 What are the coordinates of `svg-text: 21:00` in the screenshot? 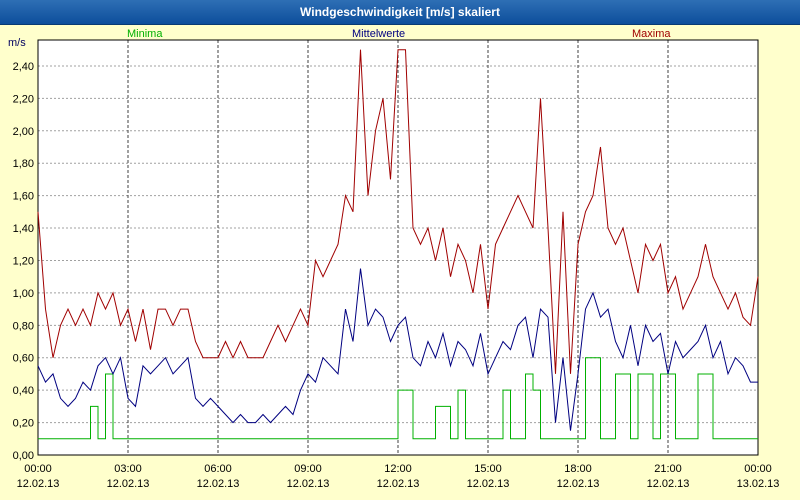 It's located at (668, 469).